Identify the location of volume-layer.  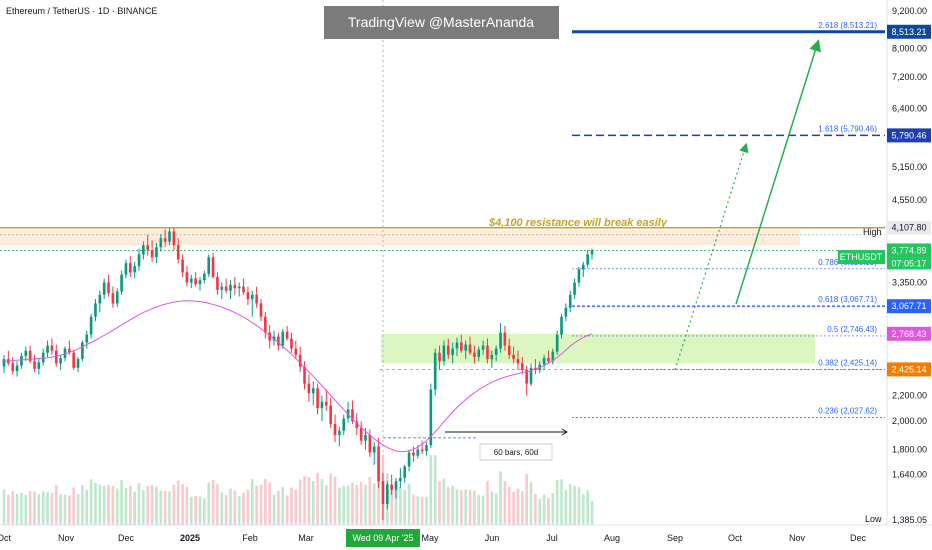
(298, 490).